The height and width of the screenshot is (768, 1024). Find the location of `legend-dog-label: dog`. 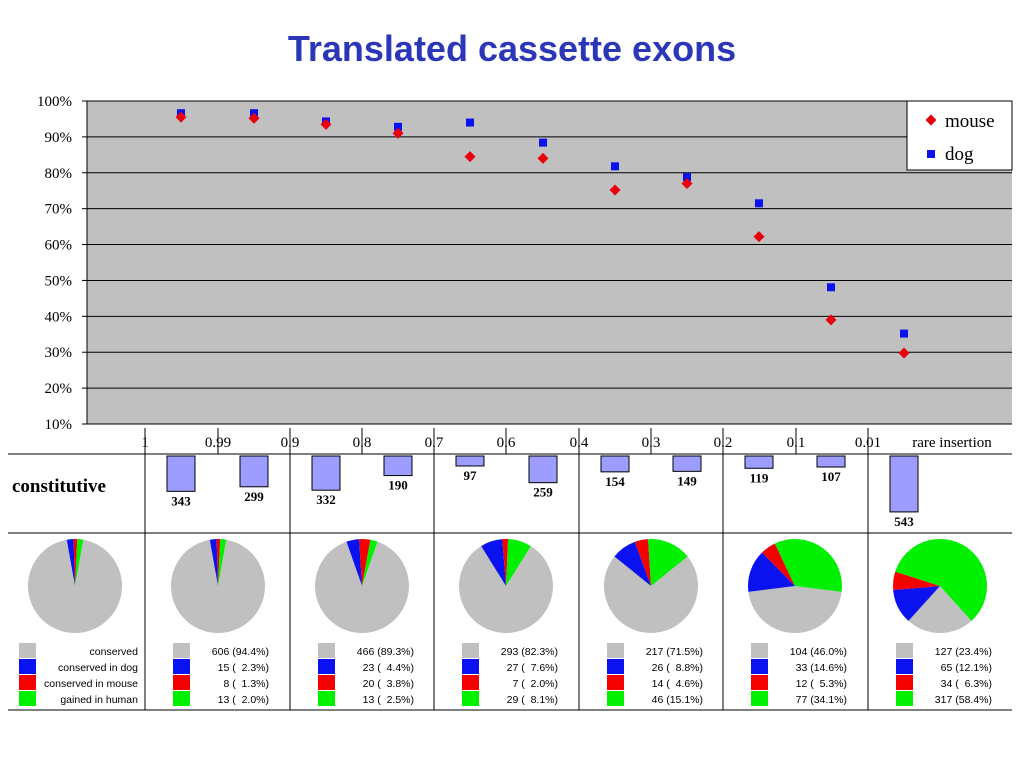

legend-dog-label: dog is located at coordinates (959, 154).